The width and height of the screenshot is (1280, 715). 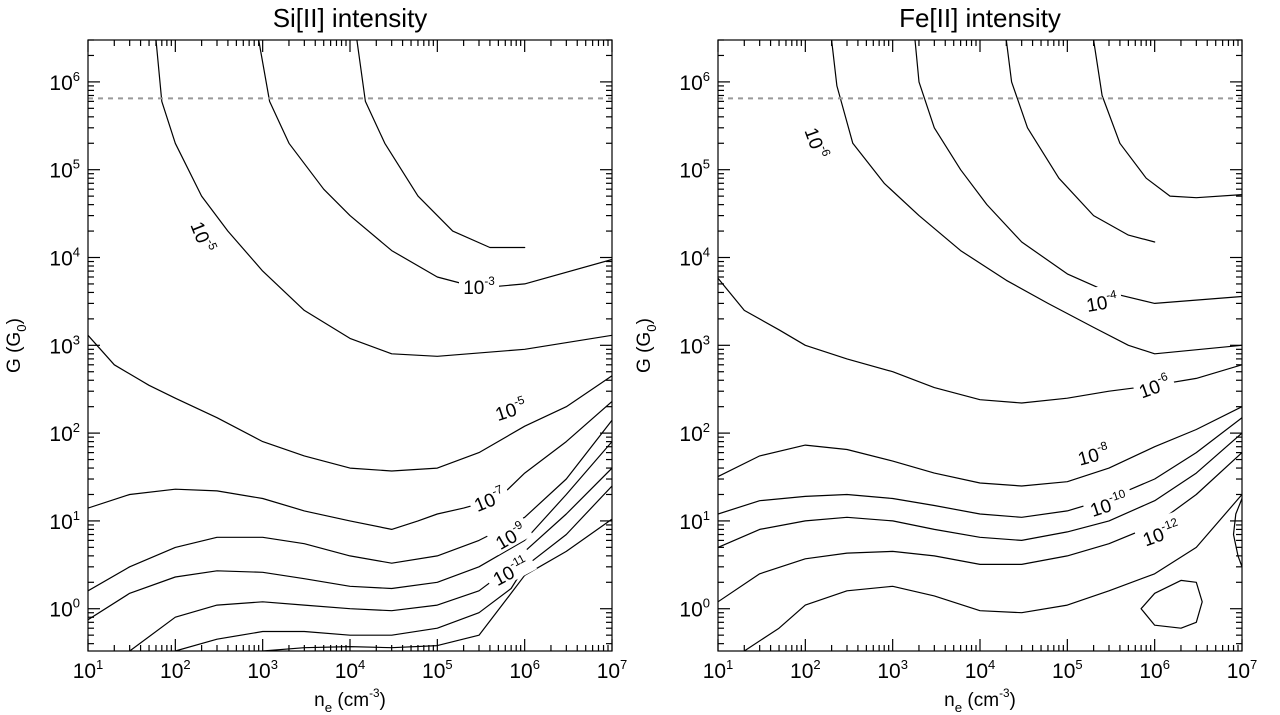 What do you see at coordinates (511, 409) in the screenshot?
I see `contour-label-text: 10-5` at bounding box center [511, 409].